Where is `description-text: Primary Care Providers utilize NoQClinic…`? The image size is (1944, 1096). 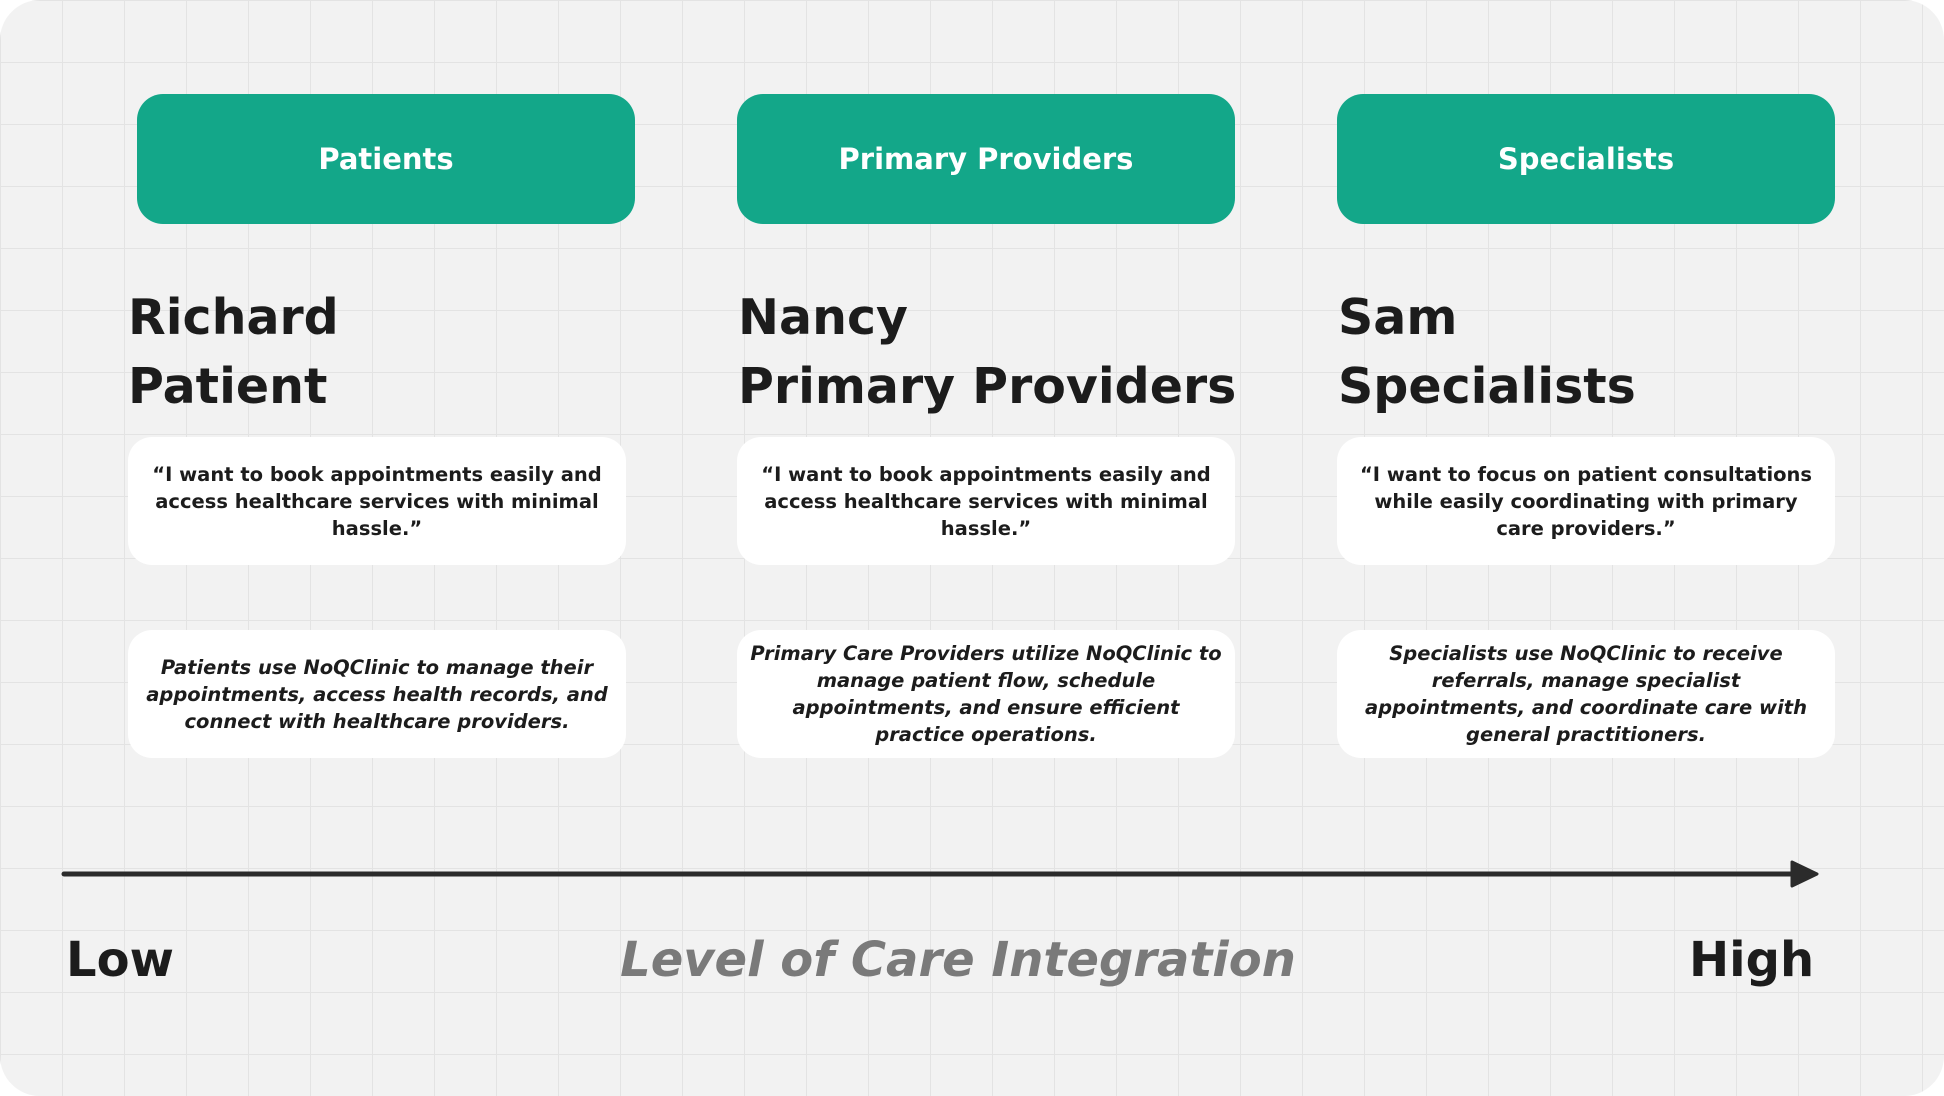 description-text: Primary Care Providers utilize NoQClinic… is located at coordinates (986, 694).